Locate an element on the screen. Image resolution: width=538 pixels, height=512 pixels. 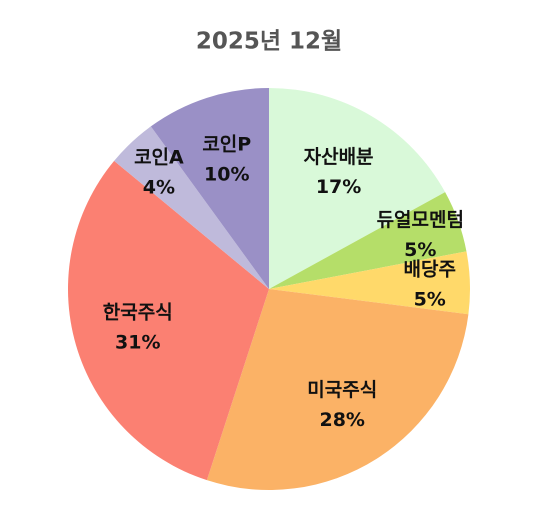
slice-label: 코인P is located at coordinates (226, 145).